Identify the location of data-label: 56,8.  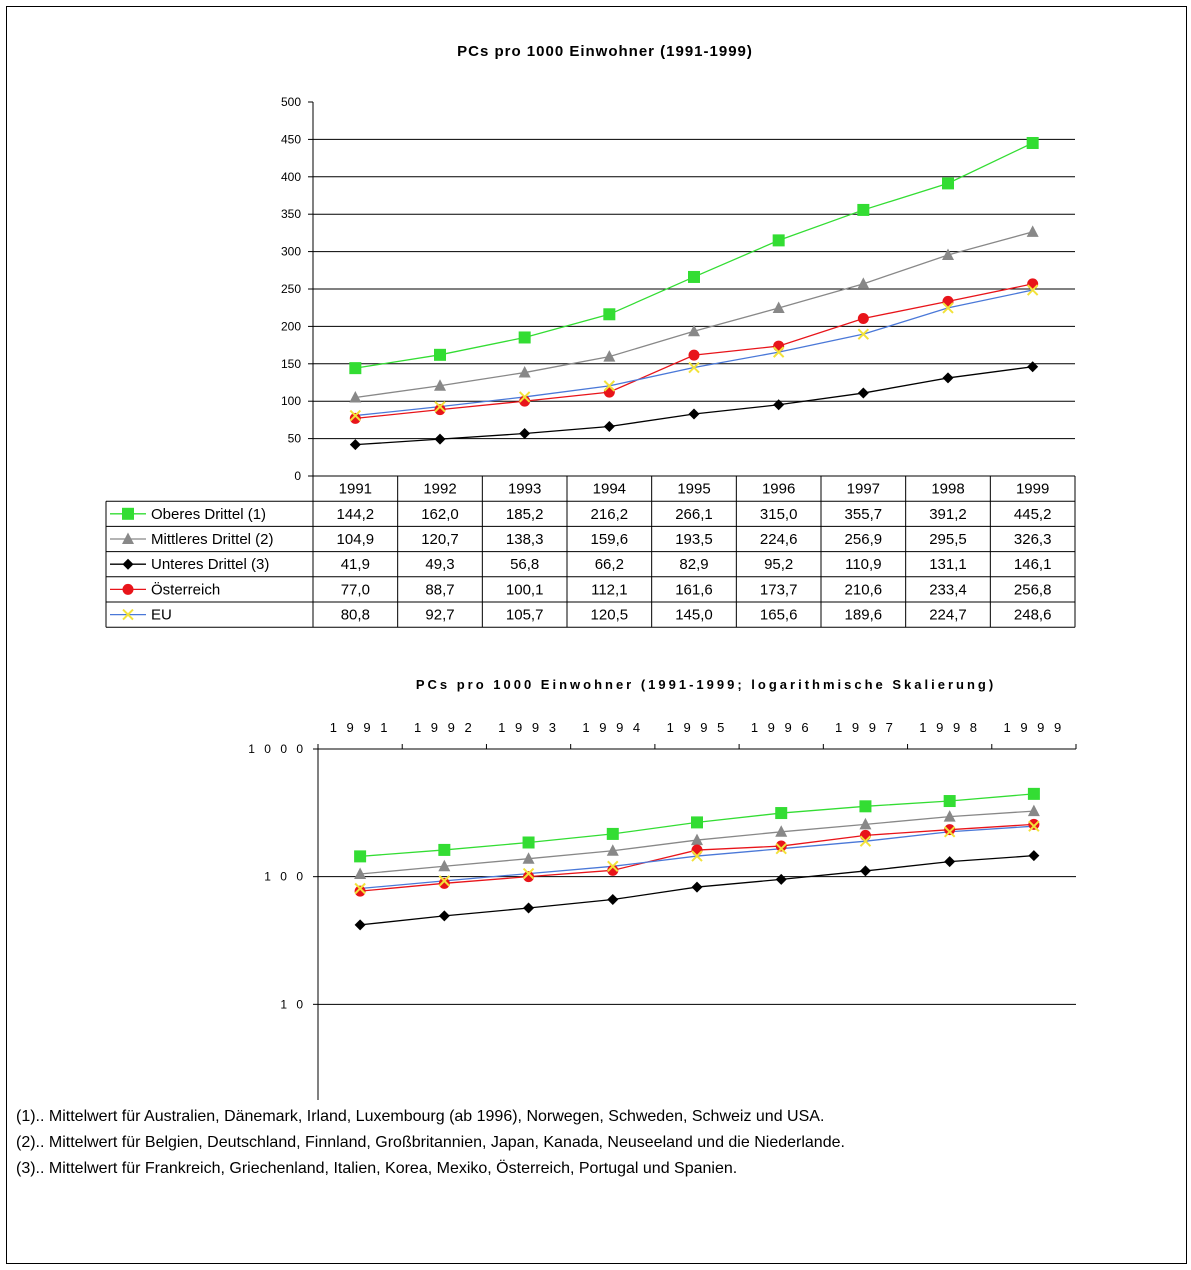
(524, 564).